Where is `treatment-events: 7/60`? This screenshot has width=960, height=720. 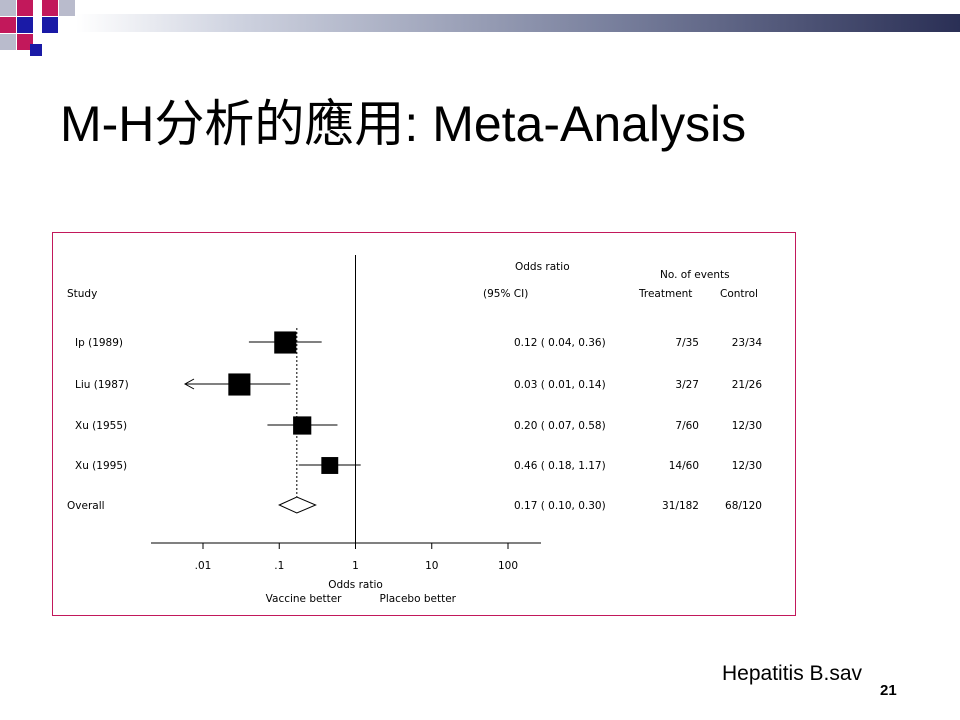 treatment-events: 7/60 is located at coordinates (687, 426).